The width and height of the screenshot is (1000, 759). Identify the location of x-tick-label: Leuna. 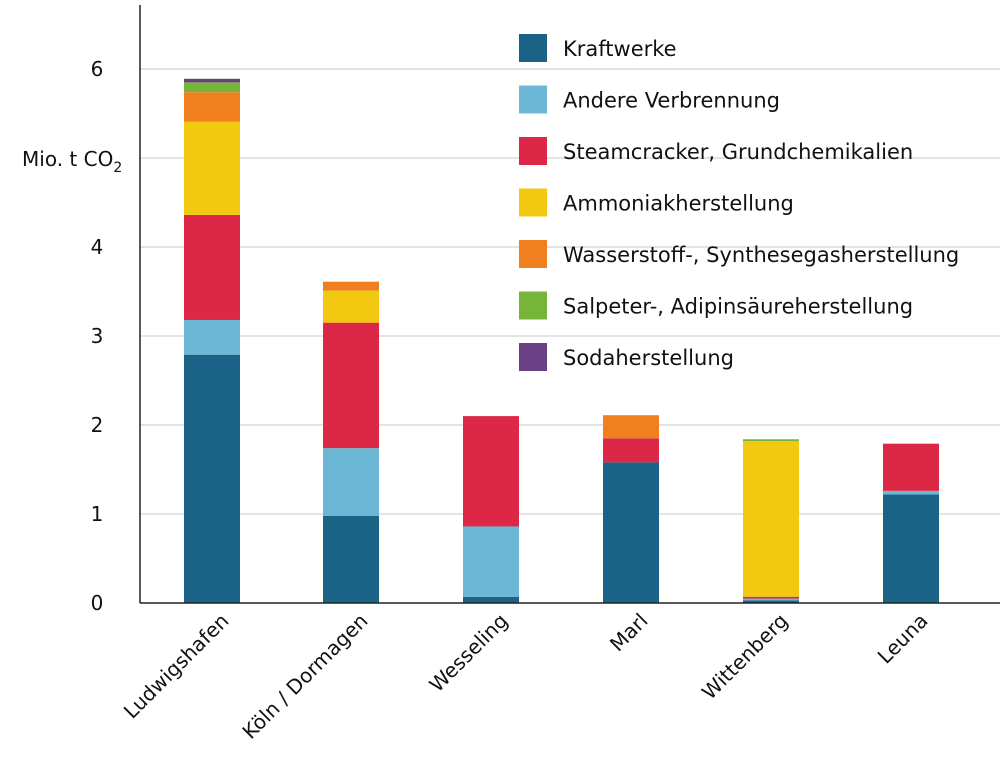
(903, 639).